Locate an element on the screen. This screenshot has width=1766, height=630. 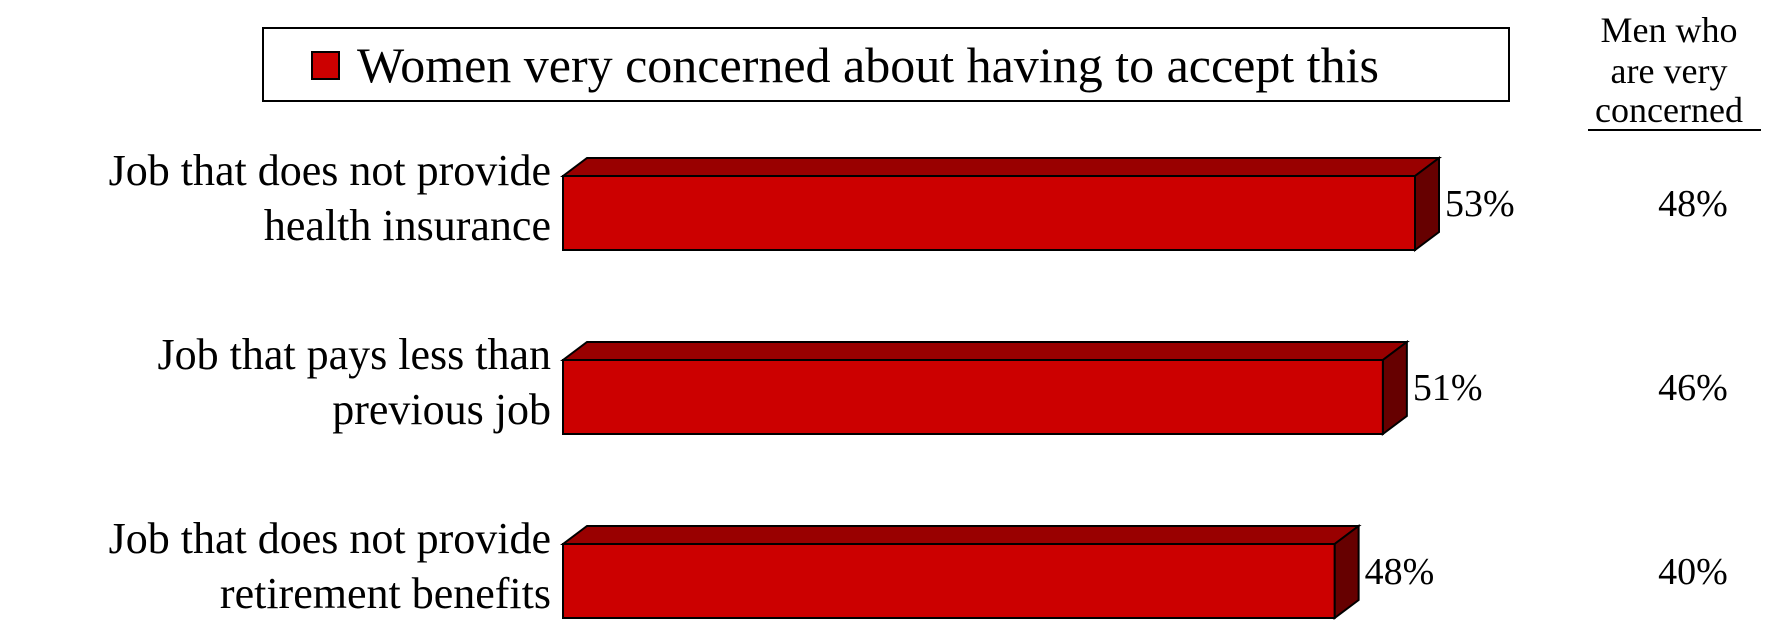
legend-box is located at coordinates (886, 64).